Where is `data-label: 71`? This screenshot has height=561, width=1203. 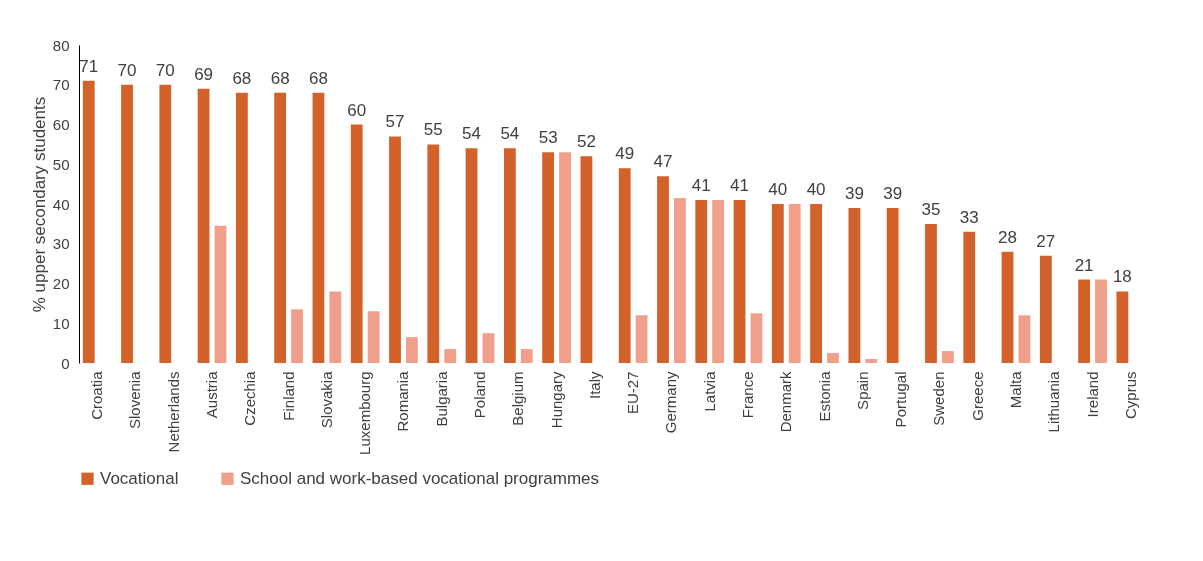
data-label: 71 is located at coordinates (89, 66).